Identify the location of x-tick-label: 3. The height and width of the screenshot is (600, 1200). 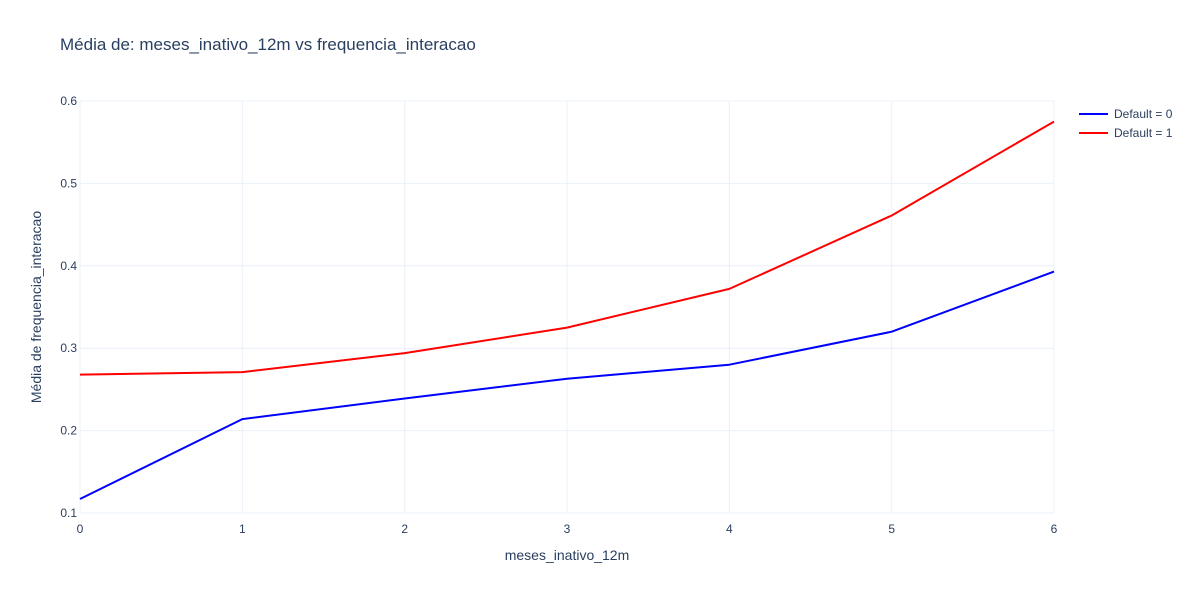
(567, 529).